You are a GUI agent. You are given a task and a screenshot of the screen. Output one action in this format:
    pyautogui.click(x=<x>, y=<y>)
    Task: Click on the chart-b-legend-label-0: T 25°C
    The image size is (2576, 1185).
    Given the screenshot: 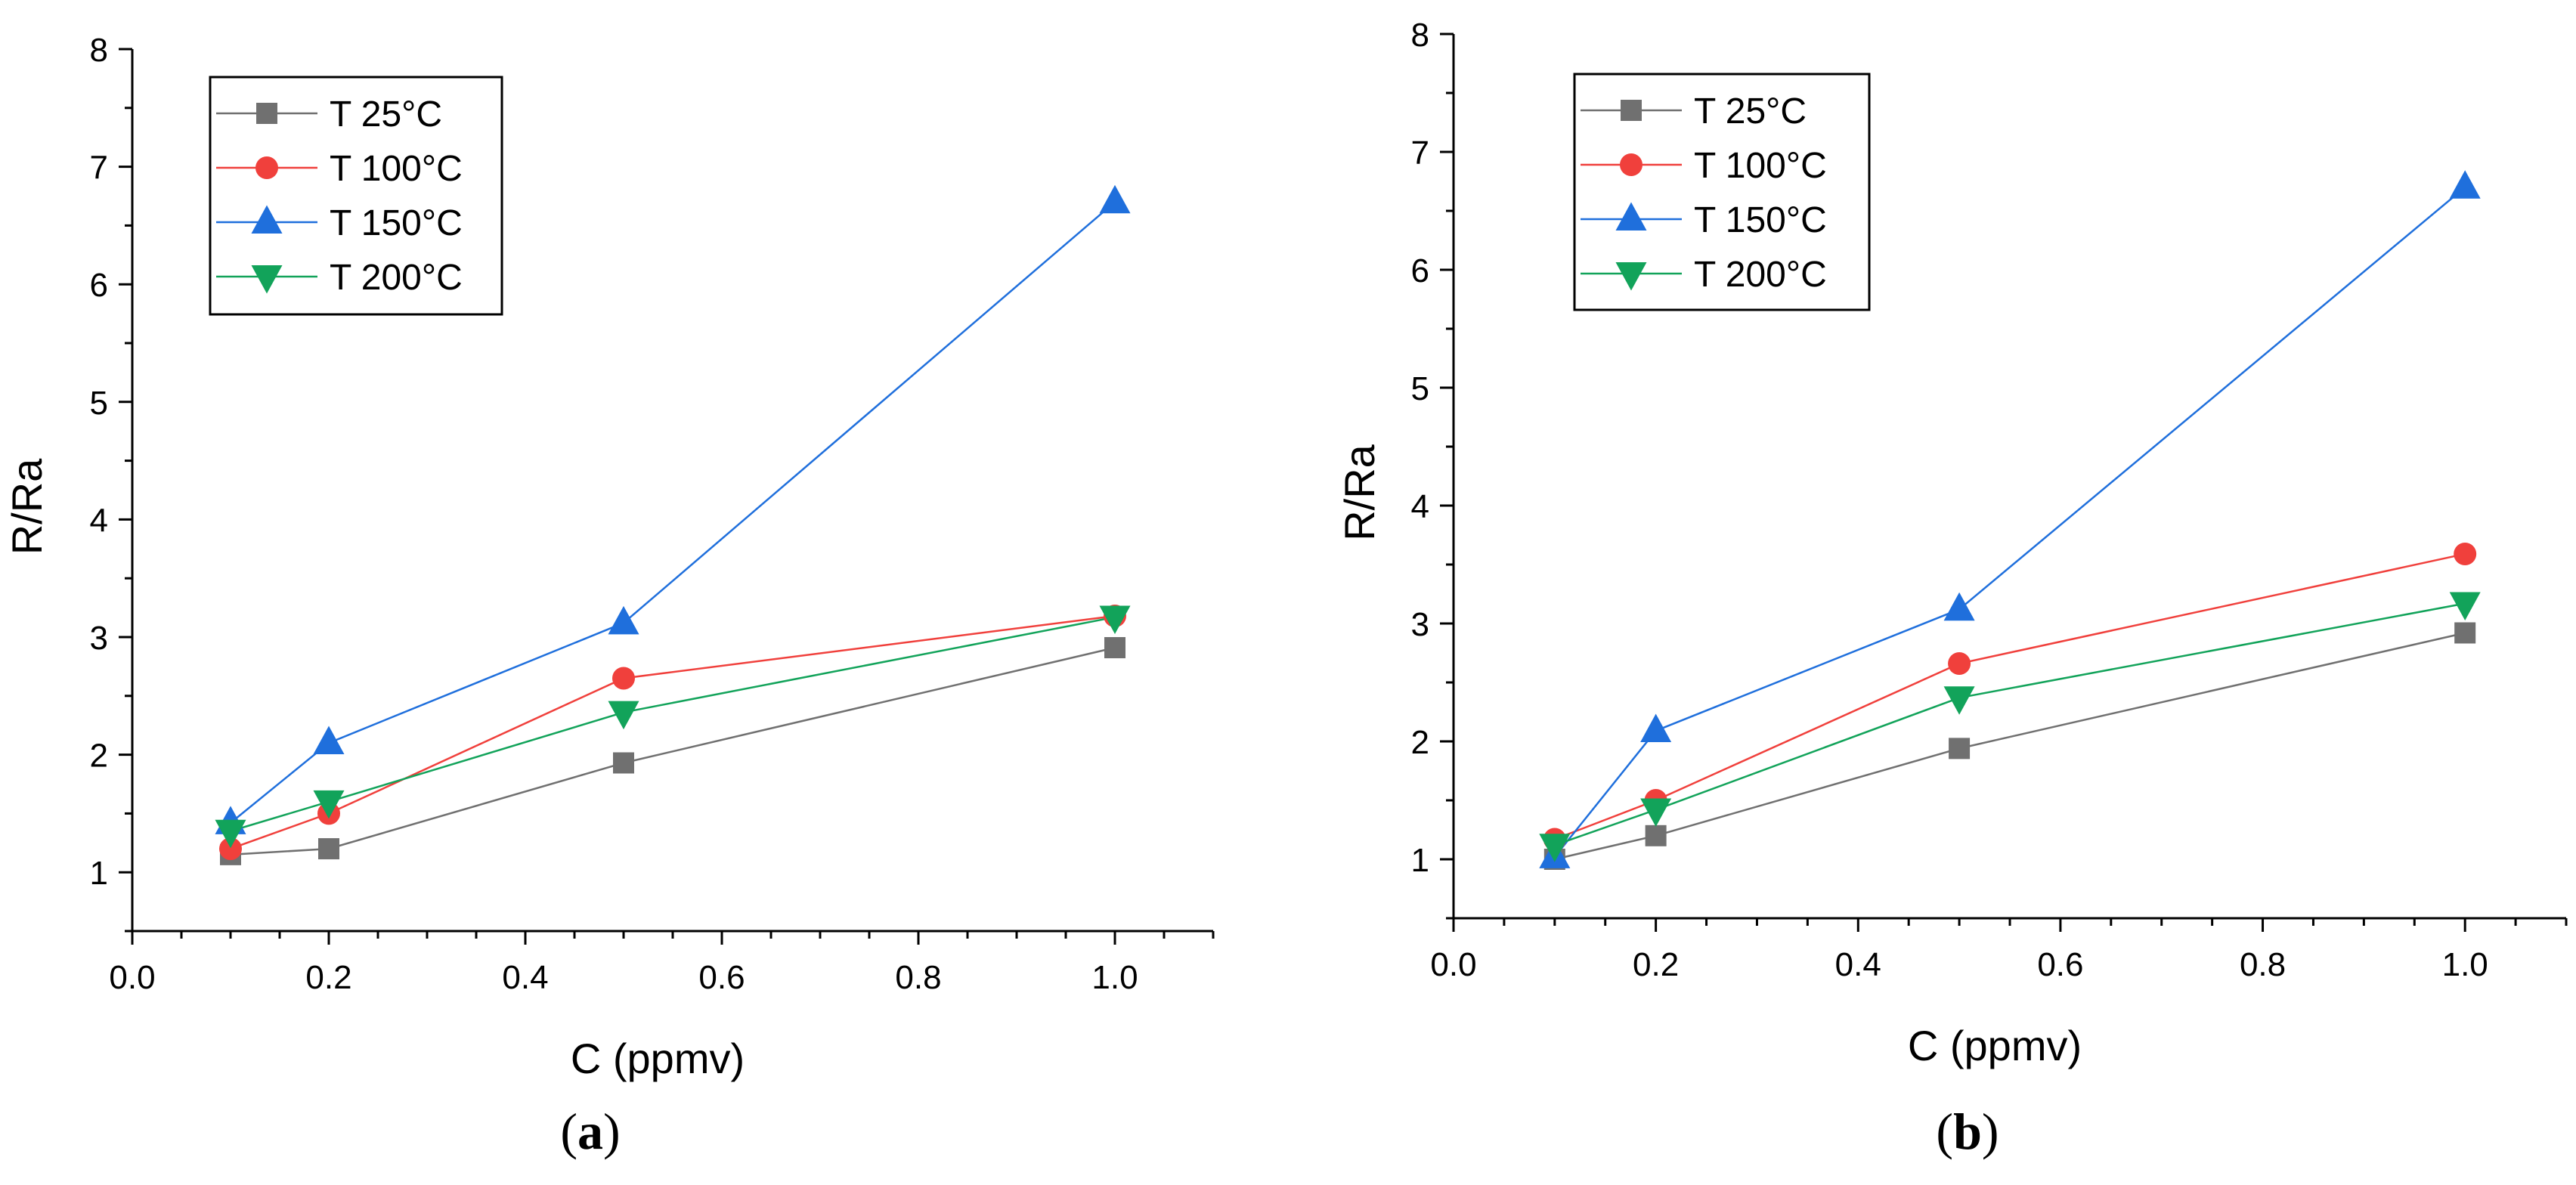 What is the action you would take?
    pyautogui.click(x=1750, y=111)
    